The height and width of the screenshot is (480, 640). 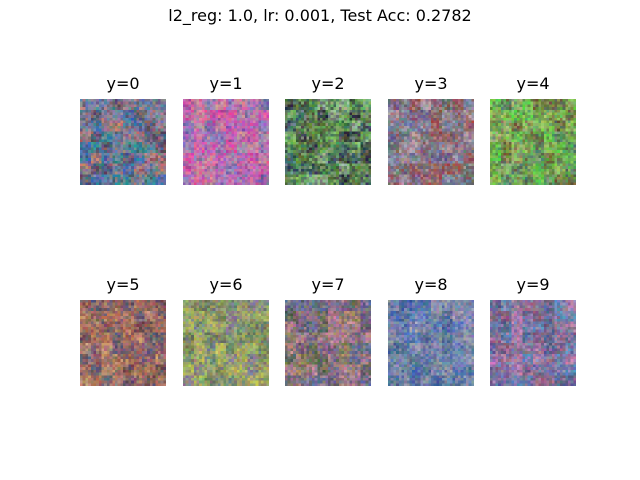 I want to click on class-panel-8: y=8, so click(x=431, y=330).